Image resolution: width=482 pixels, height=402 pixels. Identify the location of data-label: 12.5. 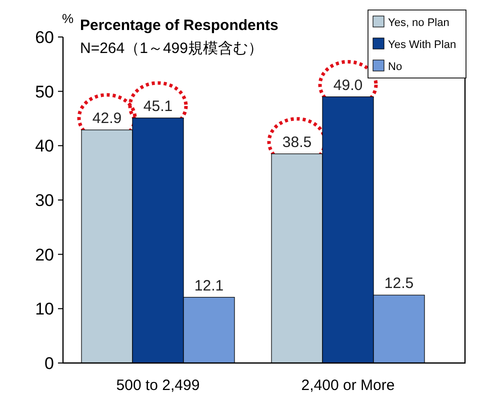
(399, 283).